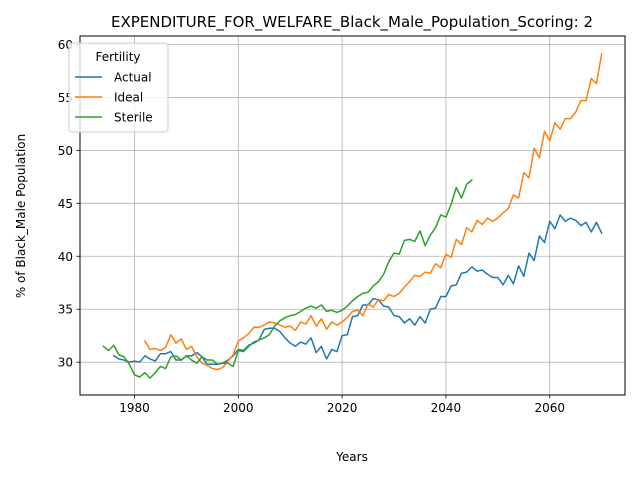 The width and height of the screenshot is (640, 480). What do you see at coordinates (118, 87) in the screenshot?
I see `legend: Fertility Actual Ideal Sterile` at bounding box center [118, 87].